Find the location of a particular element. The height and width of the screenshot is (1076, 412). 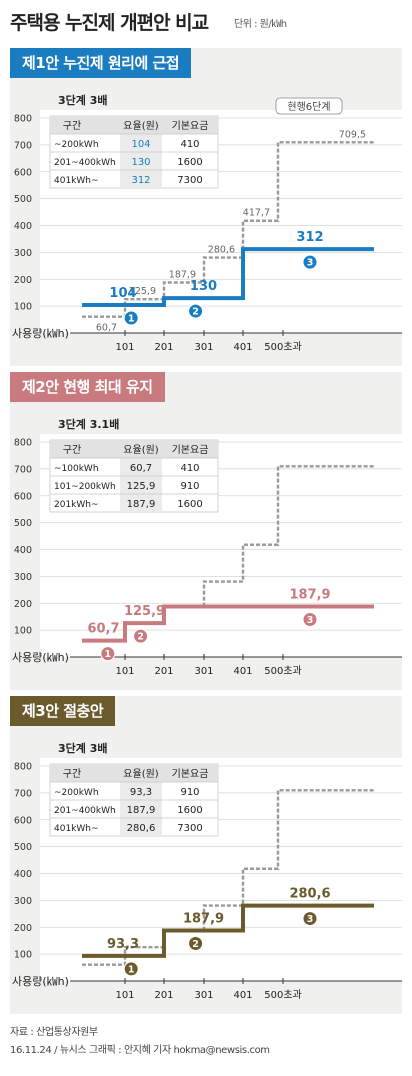

table-cell: 410 is located at coordinates (189, 468).